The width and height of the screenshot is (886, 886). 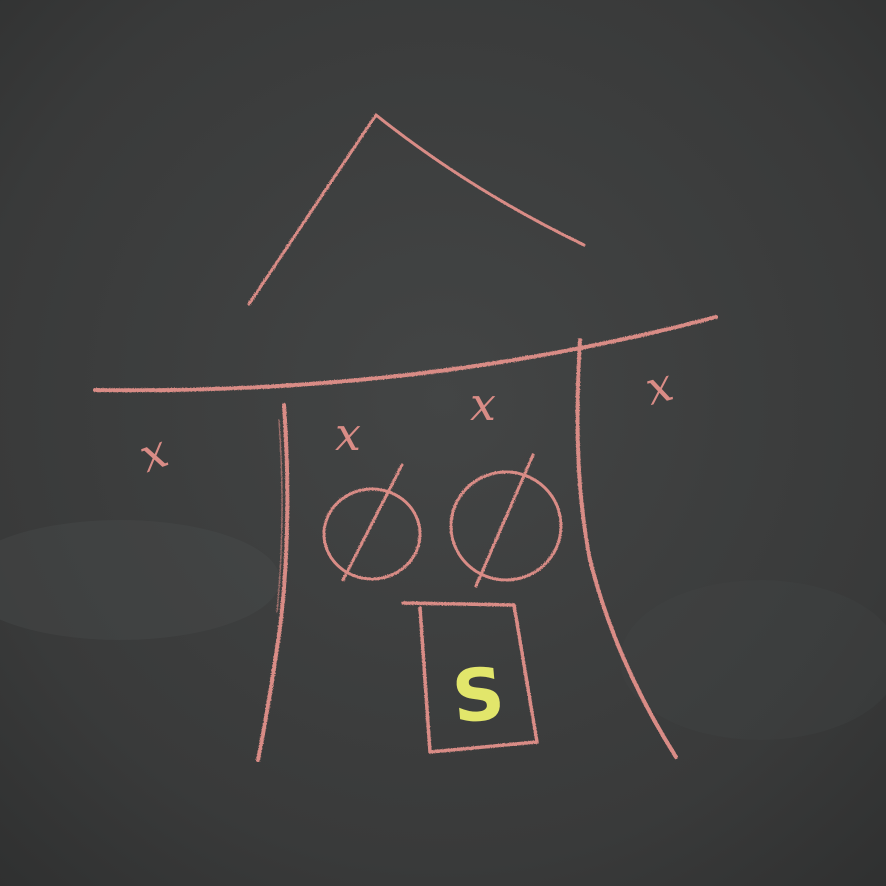 What do you see at coordinates (372, 522) in the screenshot?
I see `left-window-slash` at bounding box center [372, 522].